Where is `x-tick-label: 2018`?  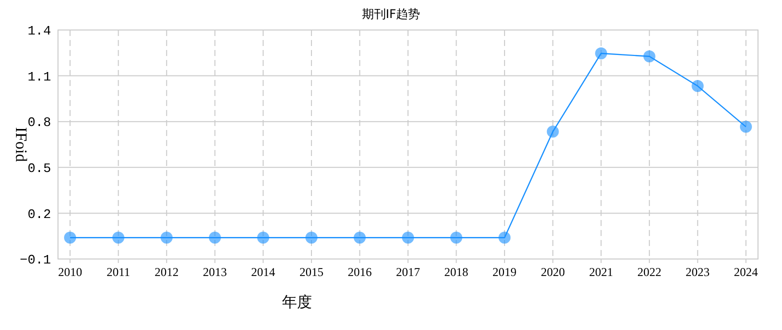
x-tick-label: 2018 is located at coordinates (456, 272).